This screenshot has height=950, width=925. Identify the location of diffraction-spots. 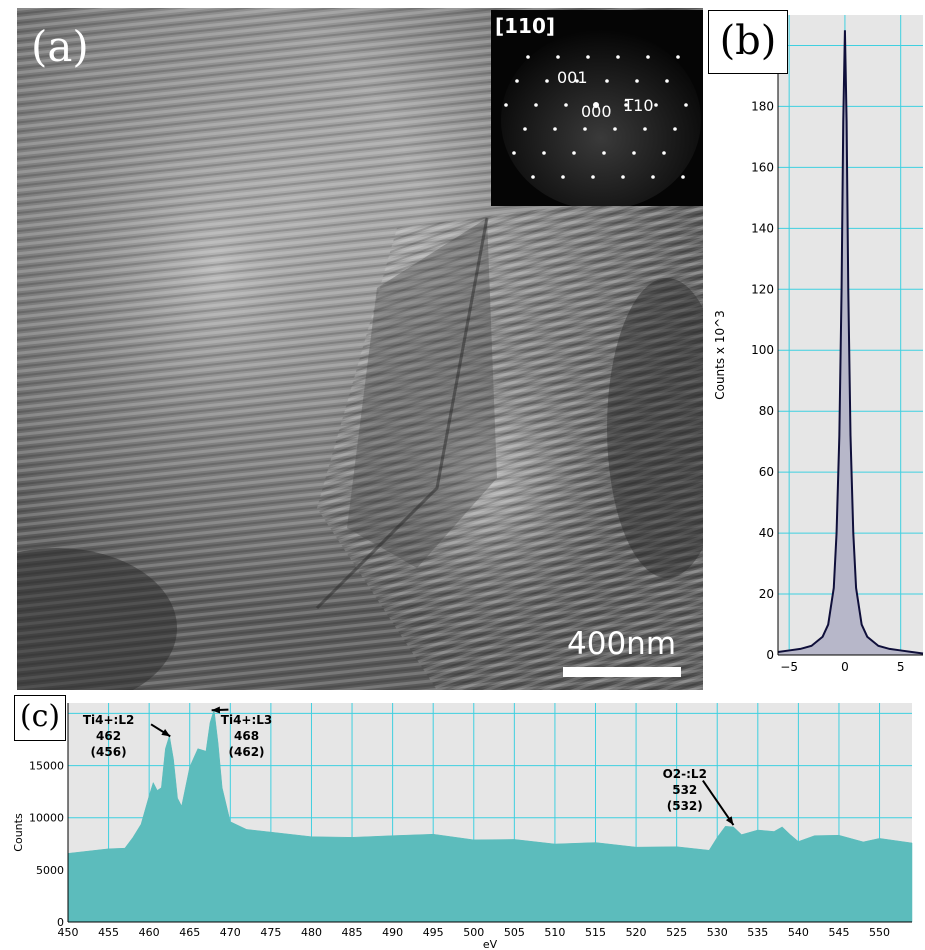
(601, 118).